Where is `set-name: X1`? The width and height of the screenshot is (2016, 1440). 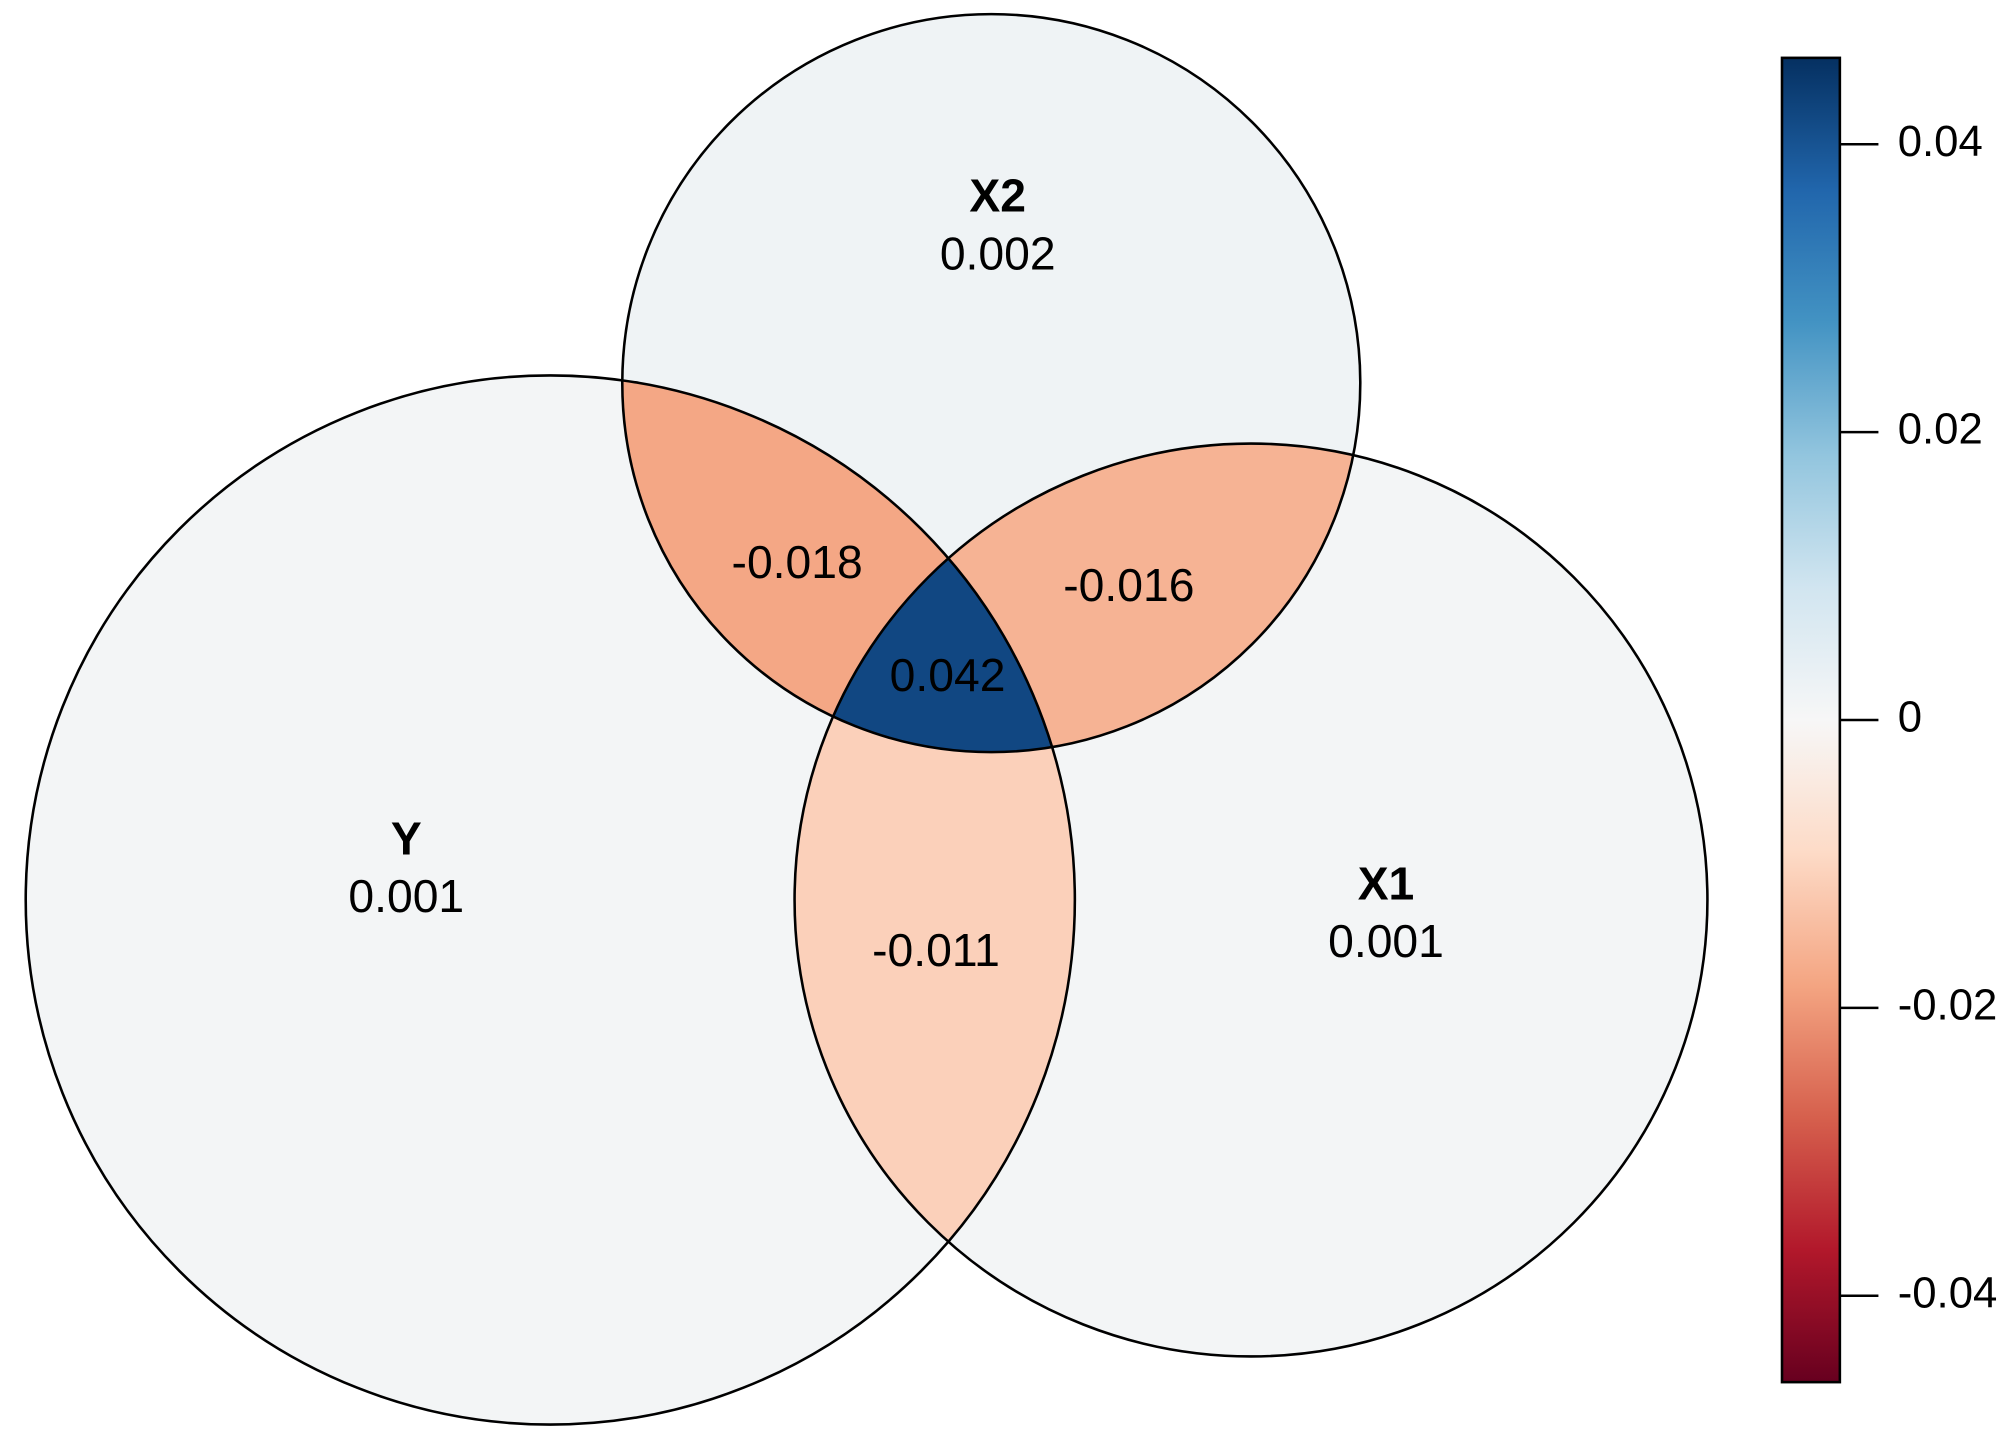 set-name: X1 is located at coordinates (1386, 883).